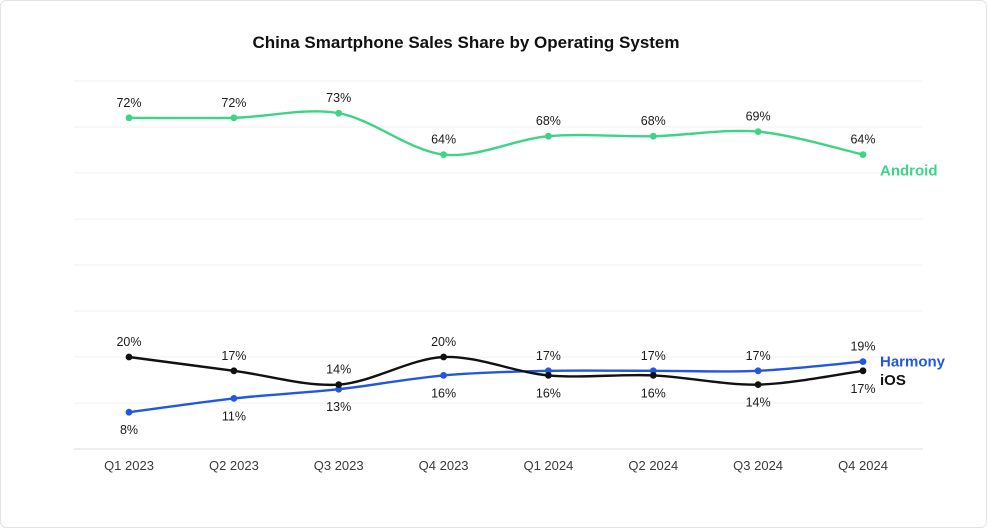 The width and height of the screenshot is (987, 528). I want to click on value-label: 11%, so click(234, 416).